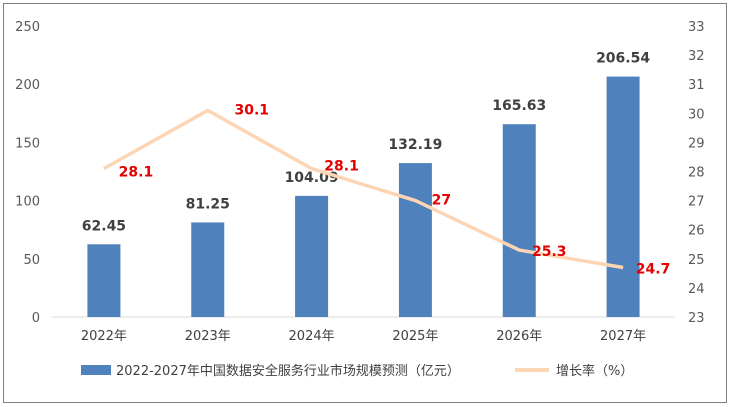 This screenshot has height=407, width=731. Describe the element at coordinates (623, 336) in the screenshot. I see `x-axis-tick: 2027年` at that location.